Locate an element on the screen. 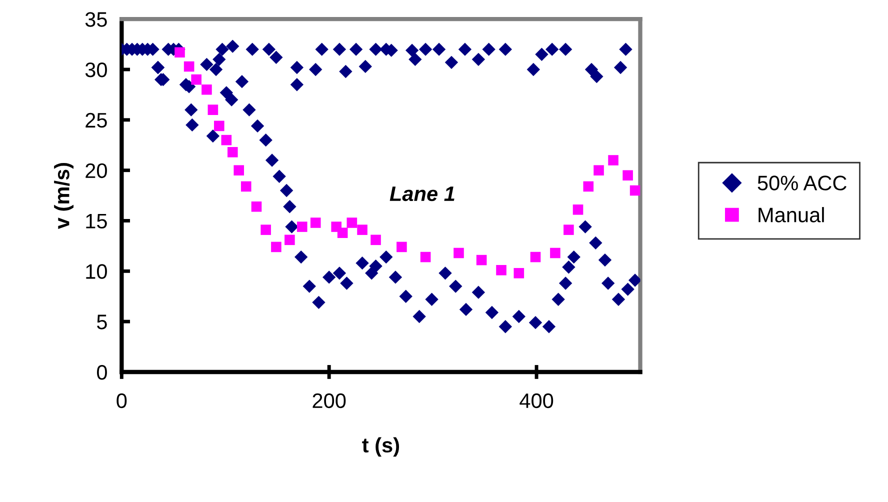 The width and height of the screenshot is (888, 502). y-tick-label: 30 is located at coordinates (96, 70).